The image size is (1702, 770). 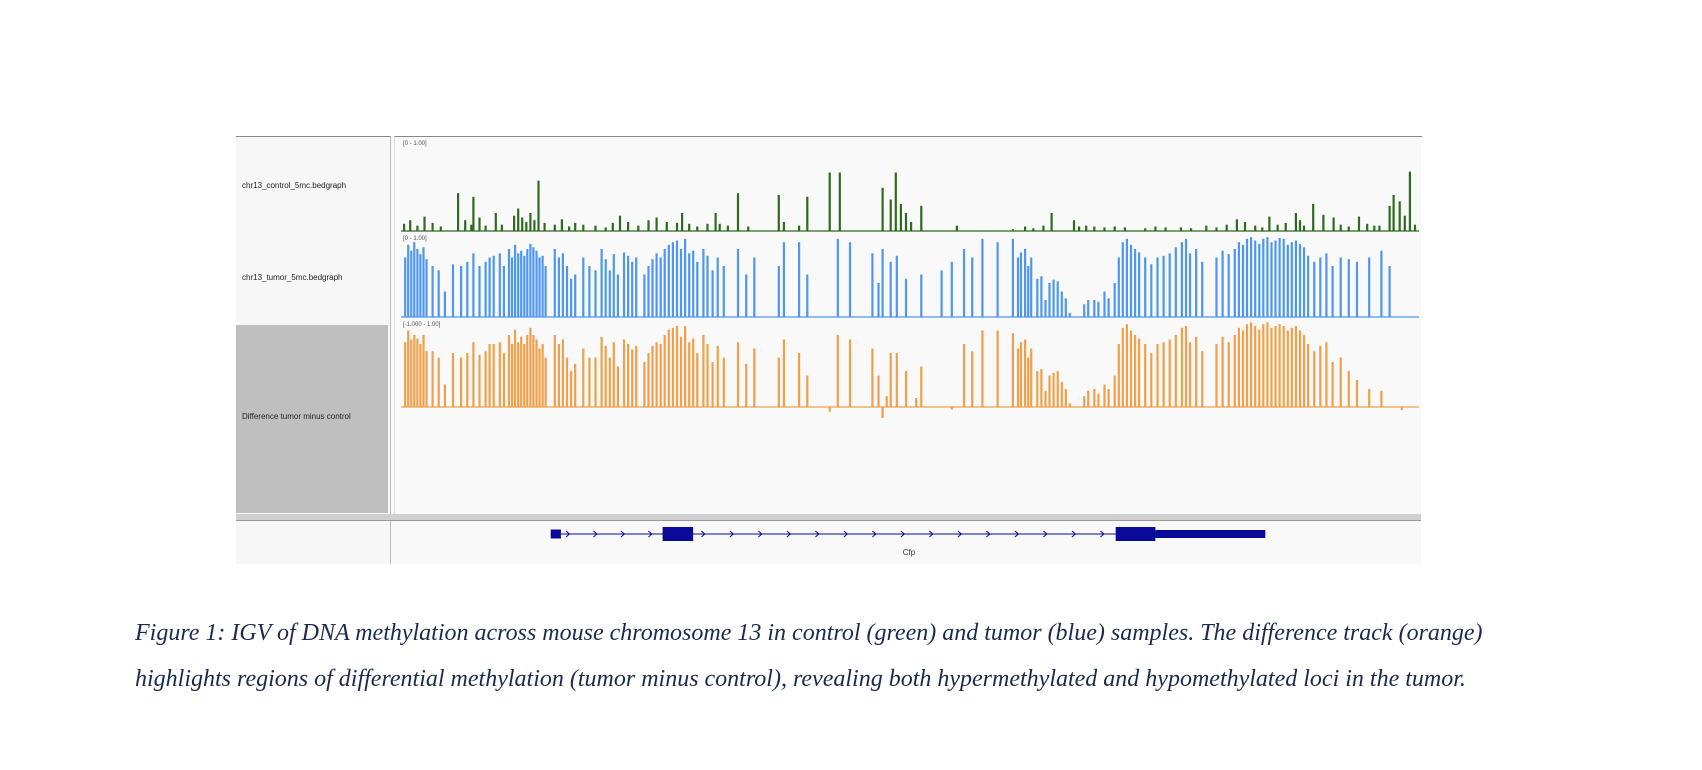 What do you see at coordinates (292, 277) in the screenshot?
I see `track-name-tumor: chr13_tumor_5mc.bedgraph` at bounding box center [292, 277].